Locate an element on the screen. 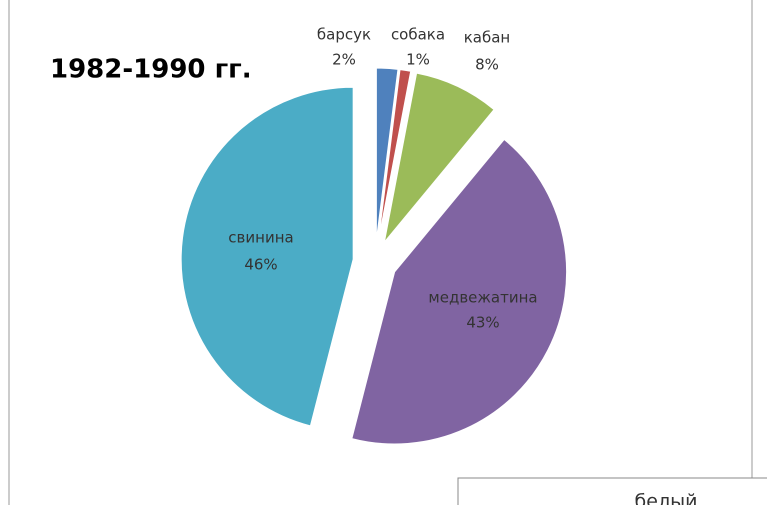  slice-label: кабан is located at coordinates (487, 38).